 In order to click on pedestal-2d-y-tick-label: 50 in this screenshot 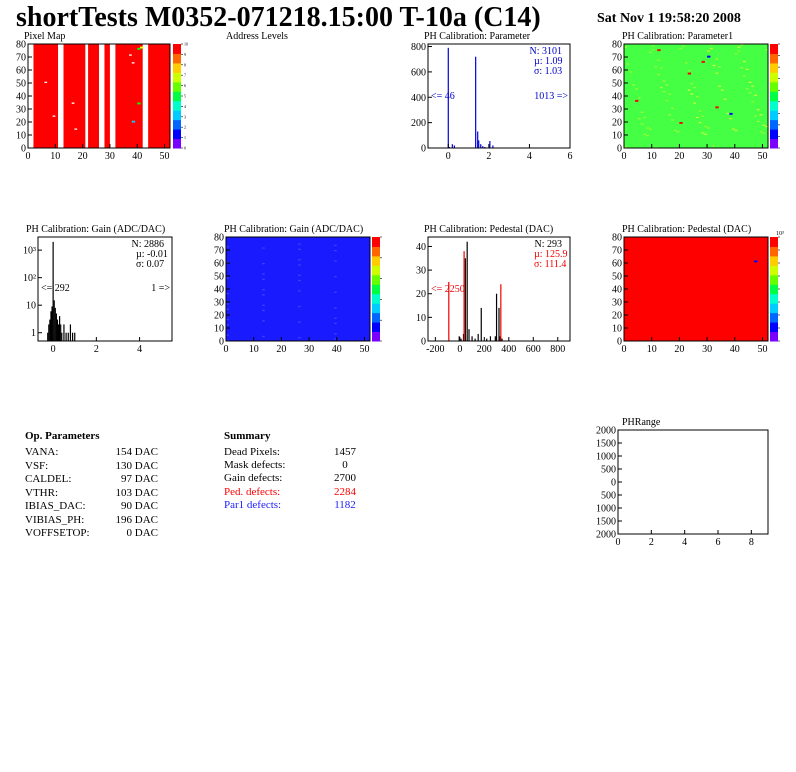, I will do `click(617, 277)`.